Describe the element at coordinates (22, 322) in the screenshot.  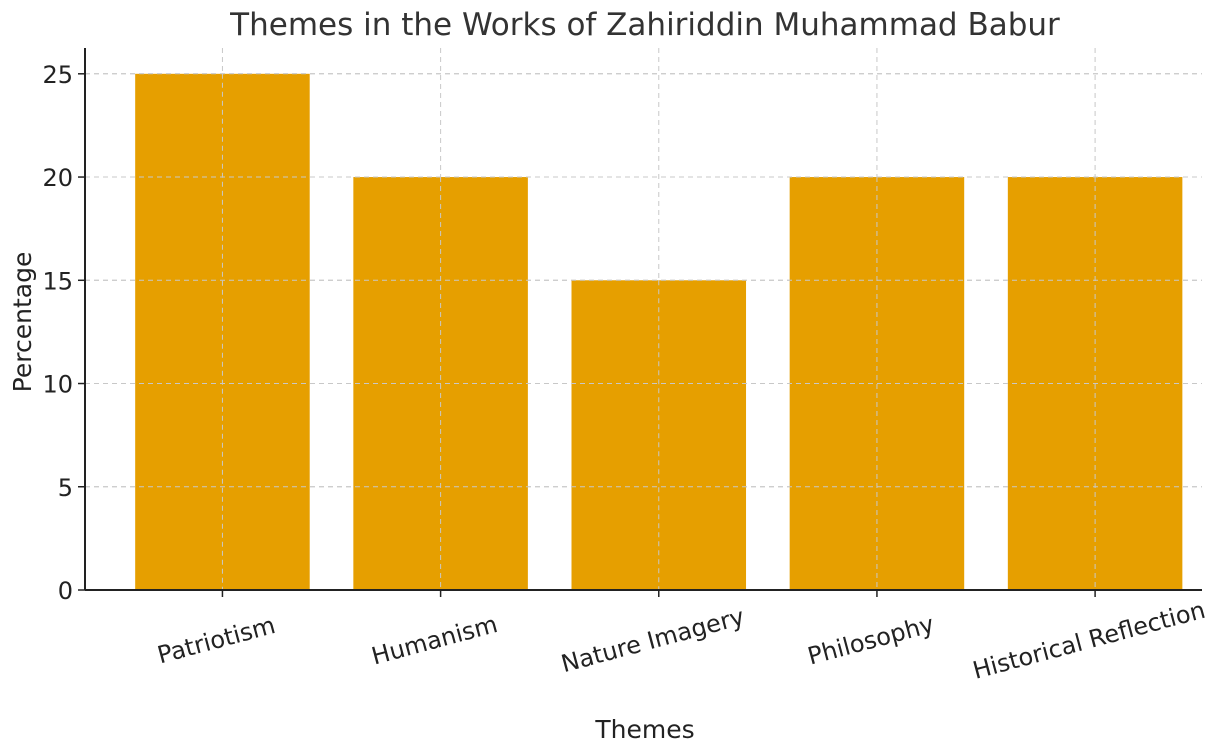
I see `y-axis-label: Percentage` at that location.